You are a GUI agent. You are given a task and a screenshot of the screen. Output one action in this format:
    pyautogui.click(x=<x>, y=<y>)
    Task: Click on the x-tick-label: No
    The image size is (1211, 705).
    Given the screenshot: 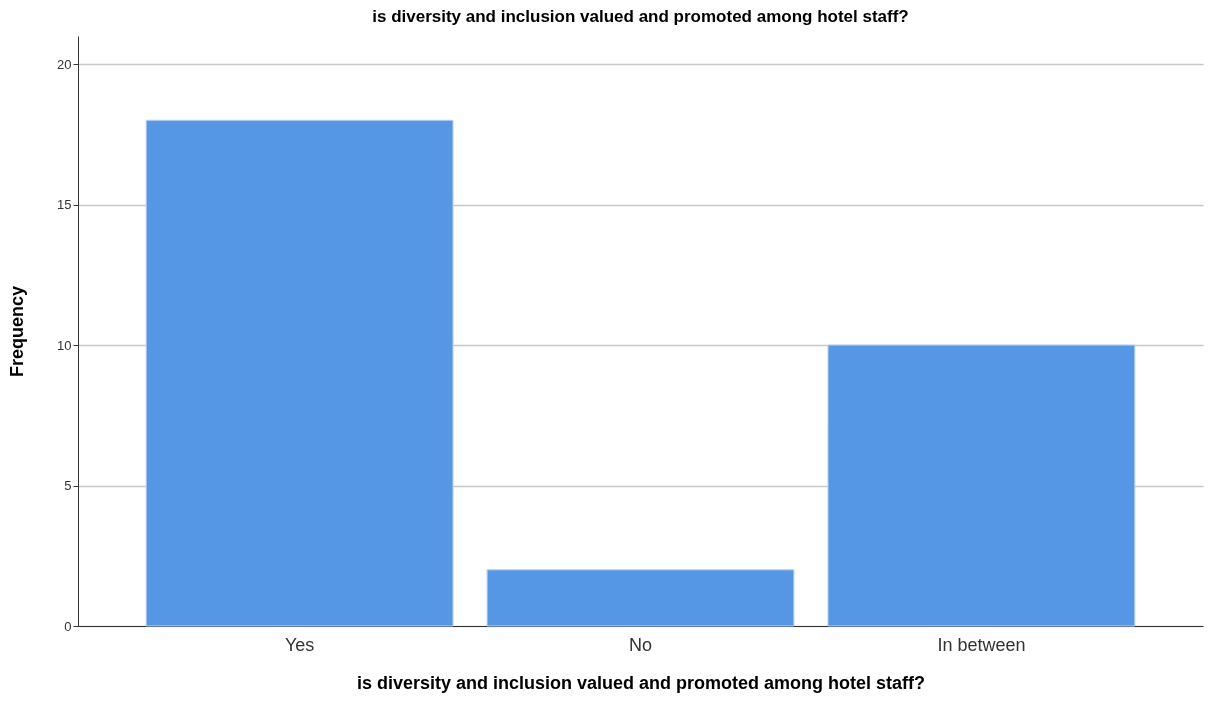 What is the action you would take?
    pyautogui.click(x=640, y=644)
    